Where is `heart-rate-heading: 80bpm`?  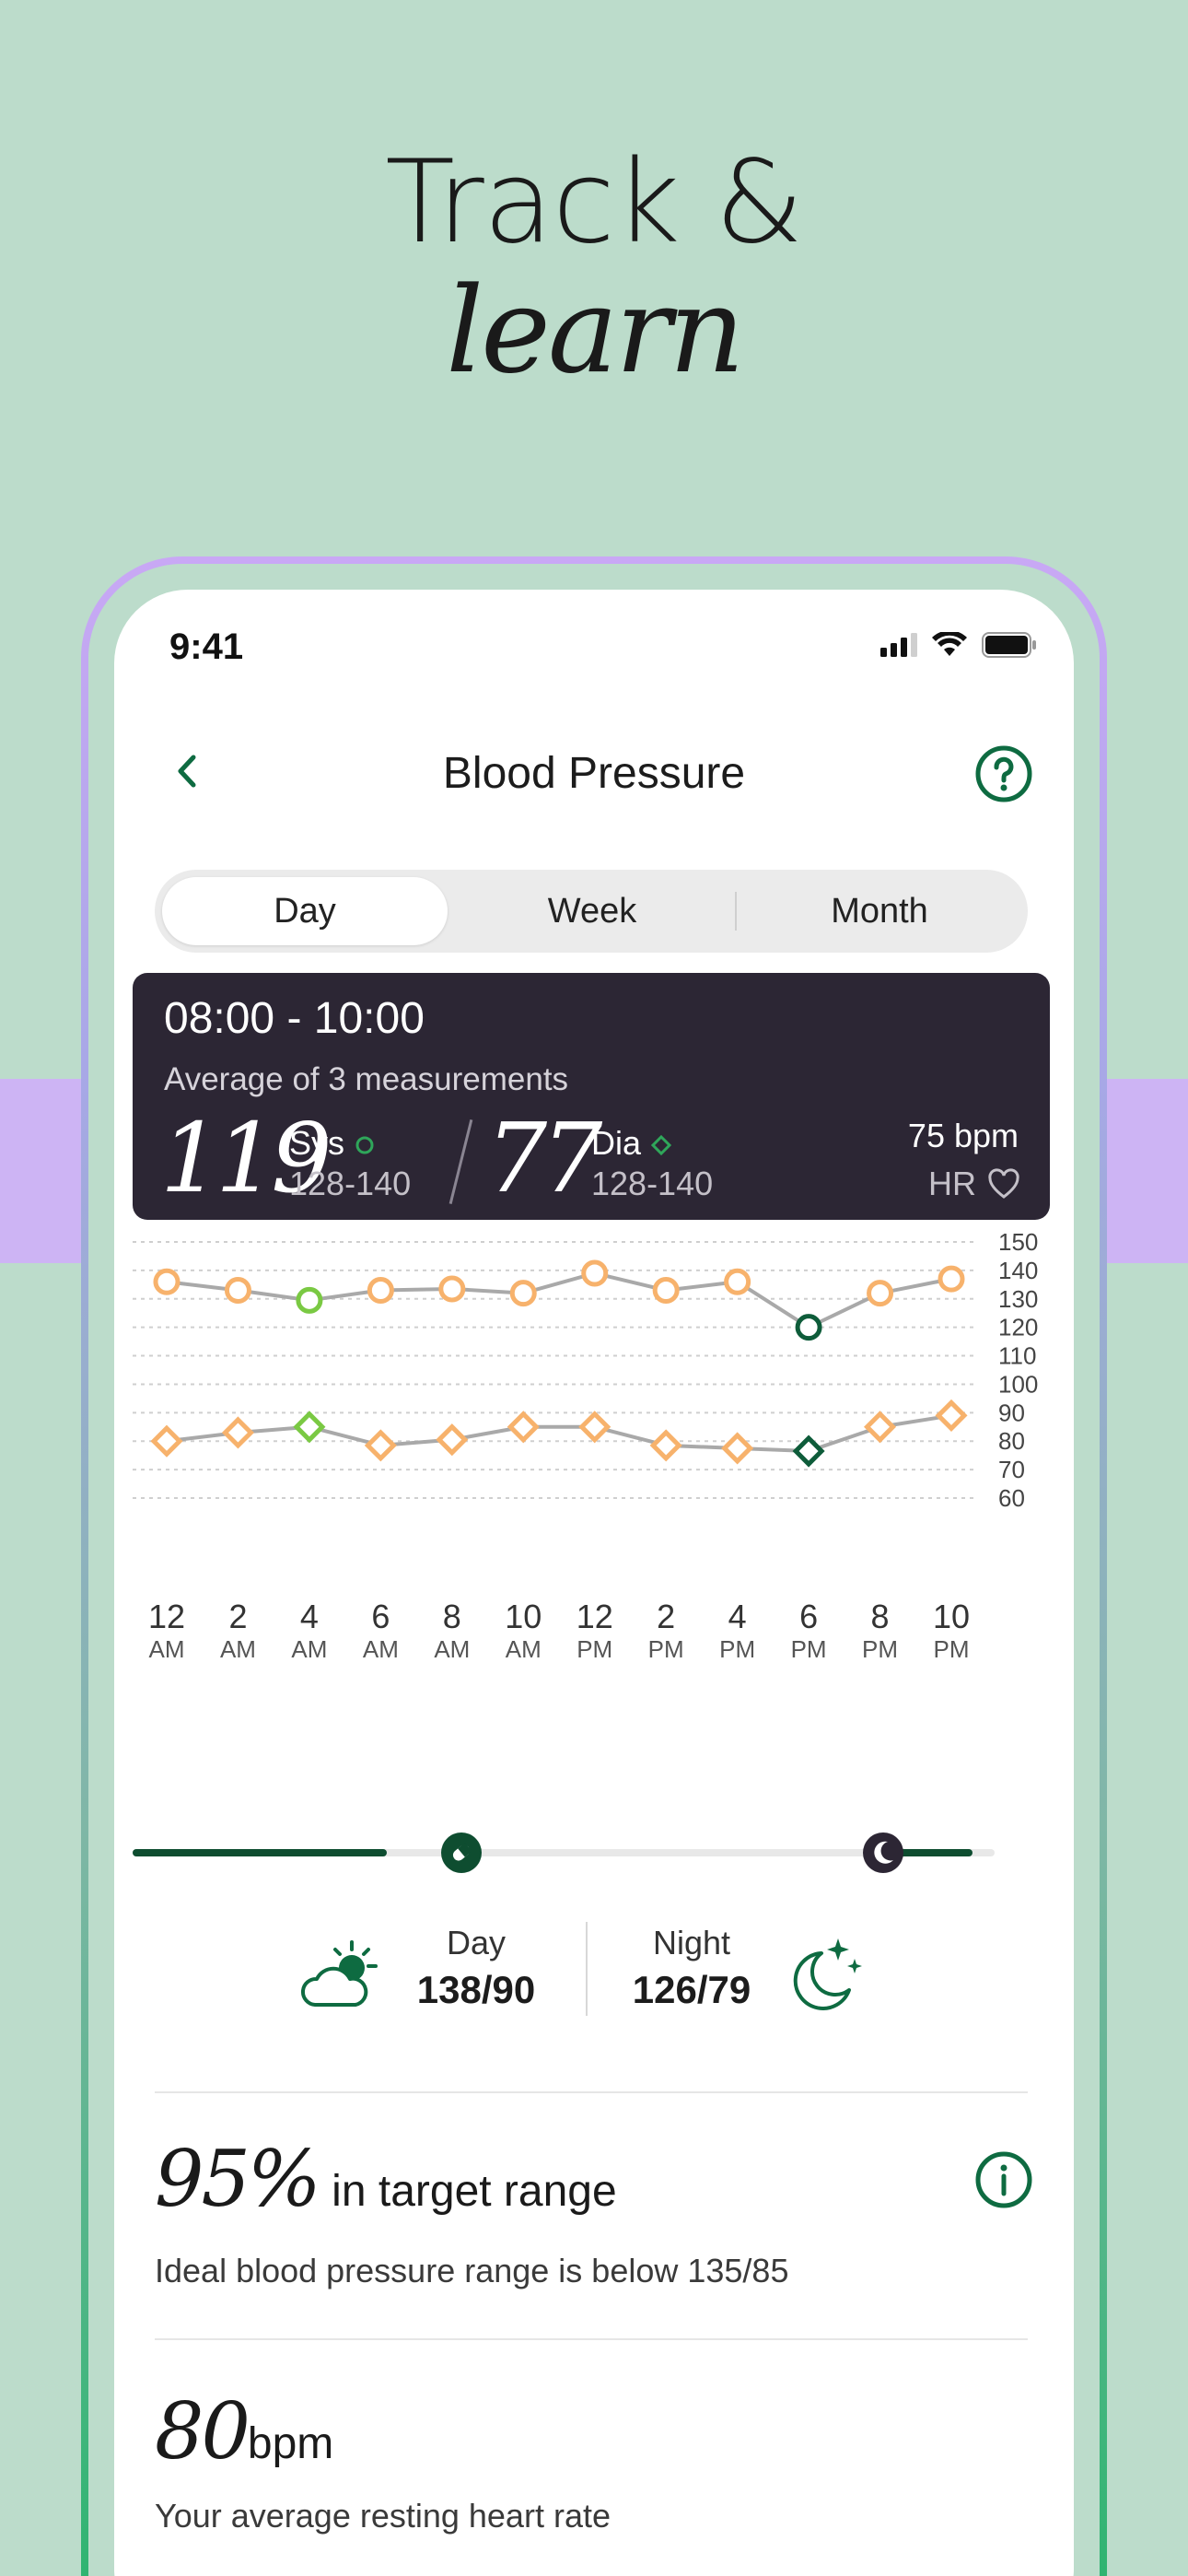 heart-rate-heading: 80bpm is located at coordinates (244, 2431).